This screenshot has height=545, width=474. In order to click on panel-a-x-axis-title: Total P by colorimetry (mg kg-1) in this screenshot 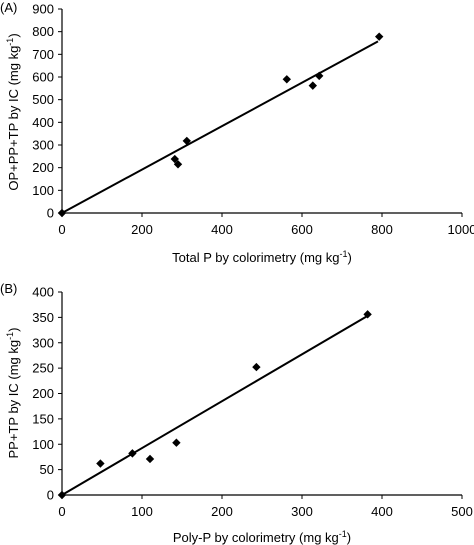, I will do `click(262, 257)`.